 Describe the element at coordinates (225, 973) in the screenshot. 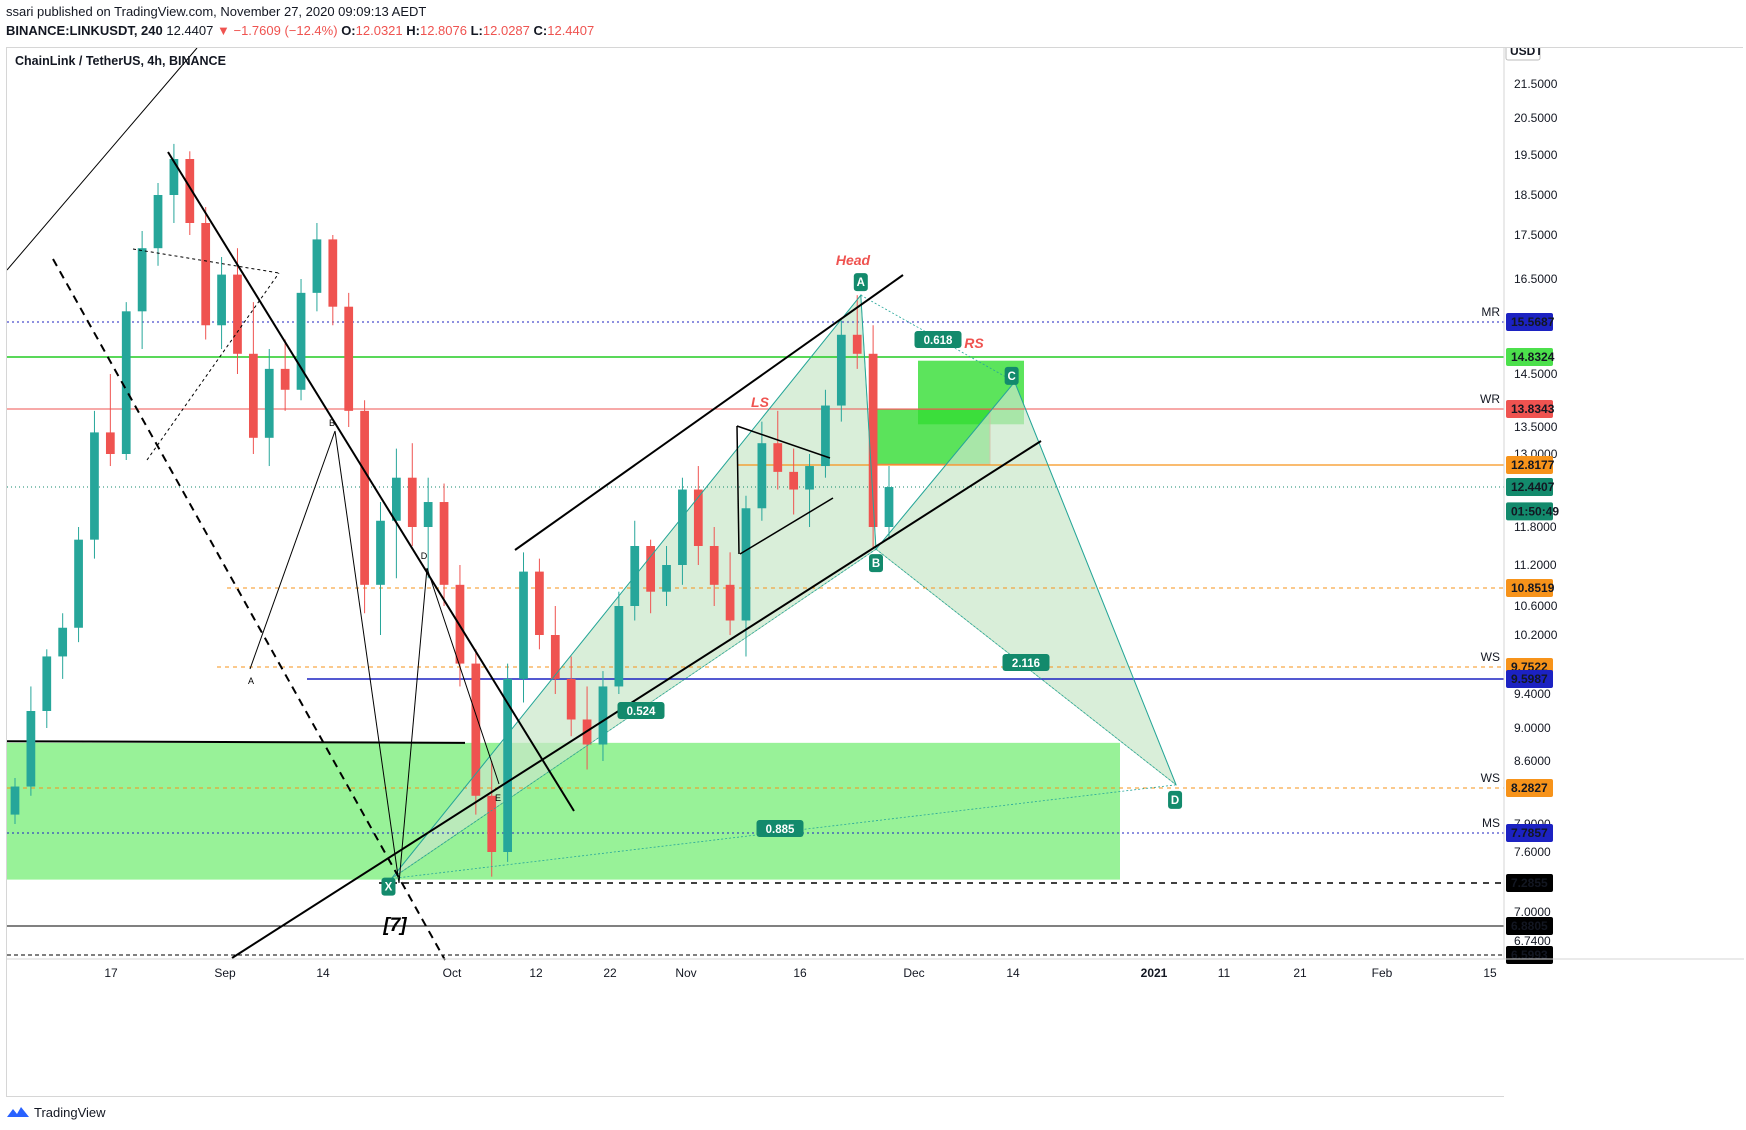

I see `x-tick-label: Sep` at that location.